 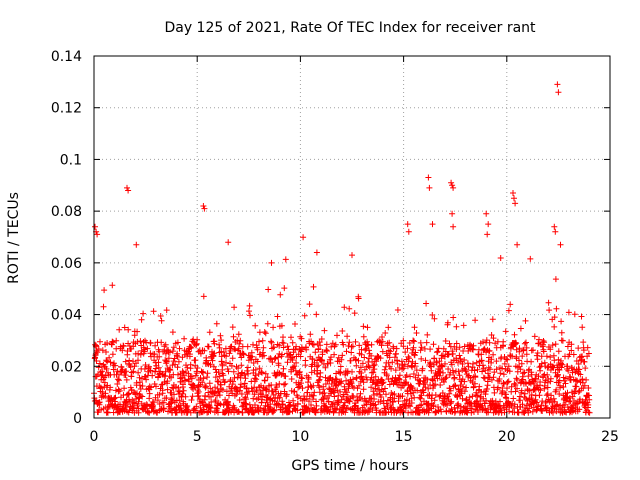 What do you see at coordinates (354, 437) in the screenshot?
I see `x-tick-labels: 0 5 10 15 20 25` at bounding box center [354, 437].